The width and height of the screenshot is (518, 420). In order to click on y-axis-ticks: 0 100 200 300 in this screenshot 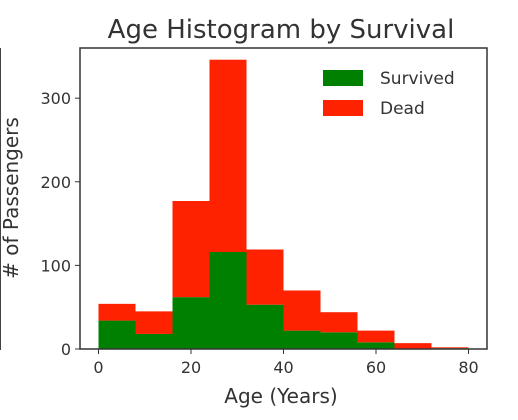, I will do `click(60, 224)`.